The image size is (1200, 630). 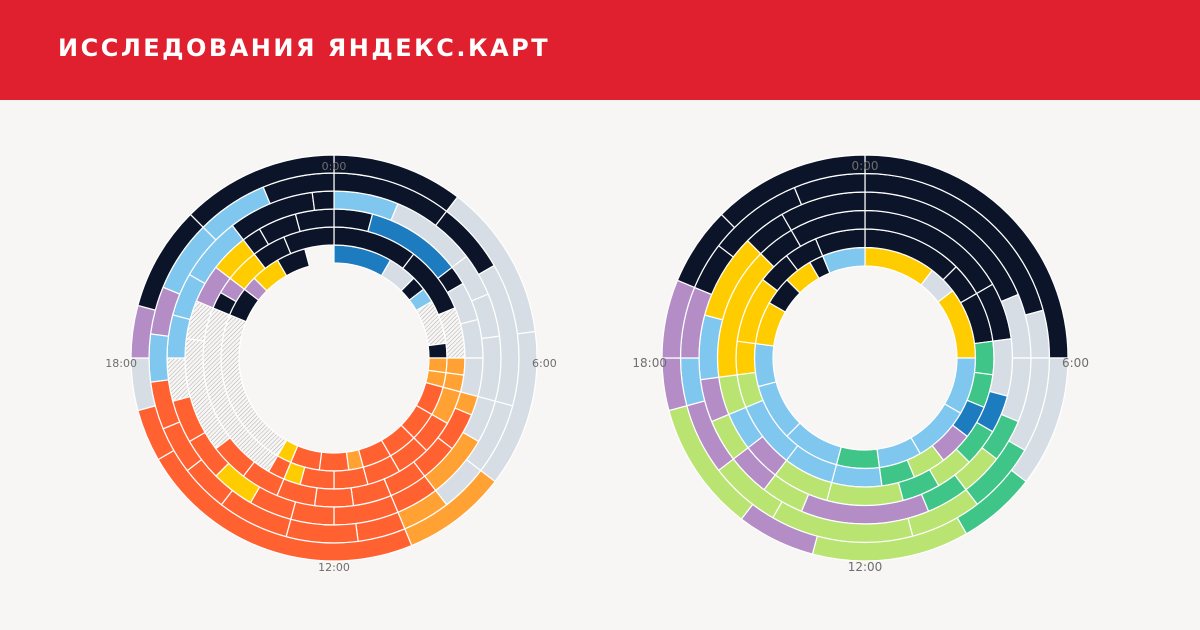 What do you see at coordinates (304, 48) in the screenshot?
I see `page-title: ИССЛЕДОВАНИЯ ЯНДЕКС.КАРТ` at bounding box center [304, 48].